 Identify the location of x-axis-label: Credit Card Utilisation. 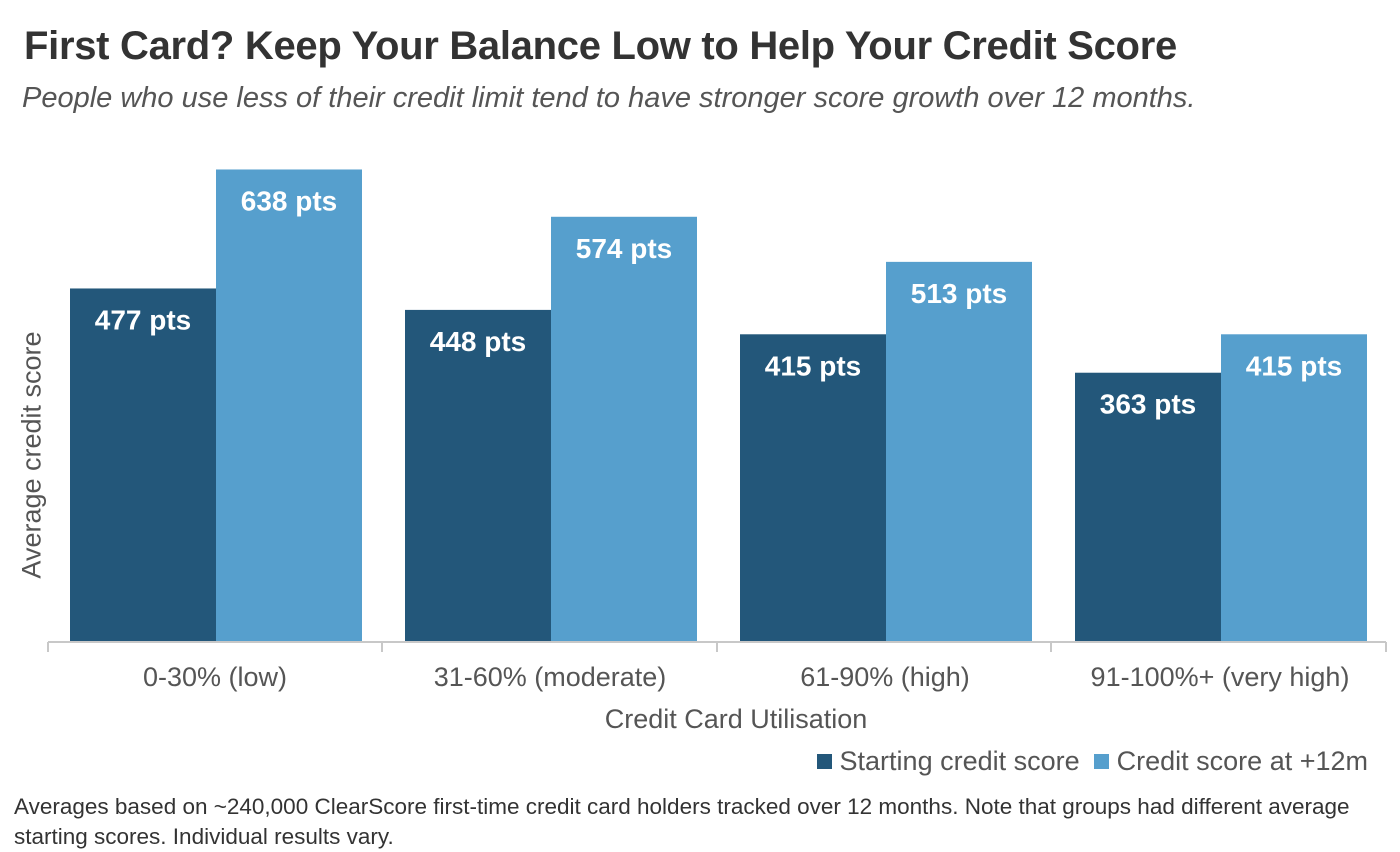
(736, 719).